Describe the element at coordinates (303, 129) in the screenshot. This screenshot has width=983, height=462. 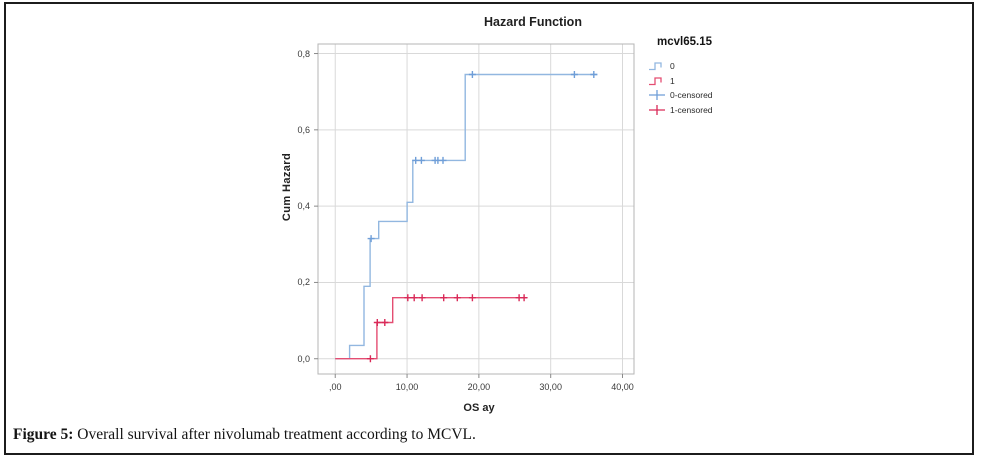
I see `y-tick-label: 0,6` at that location.